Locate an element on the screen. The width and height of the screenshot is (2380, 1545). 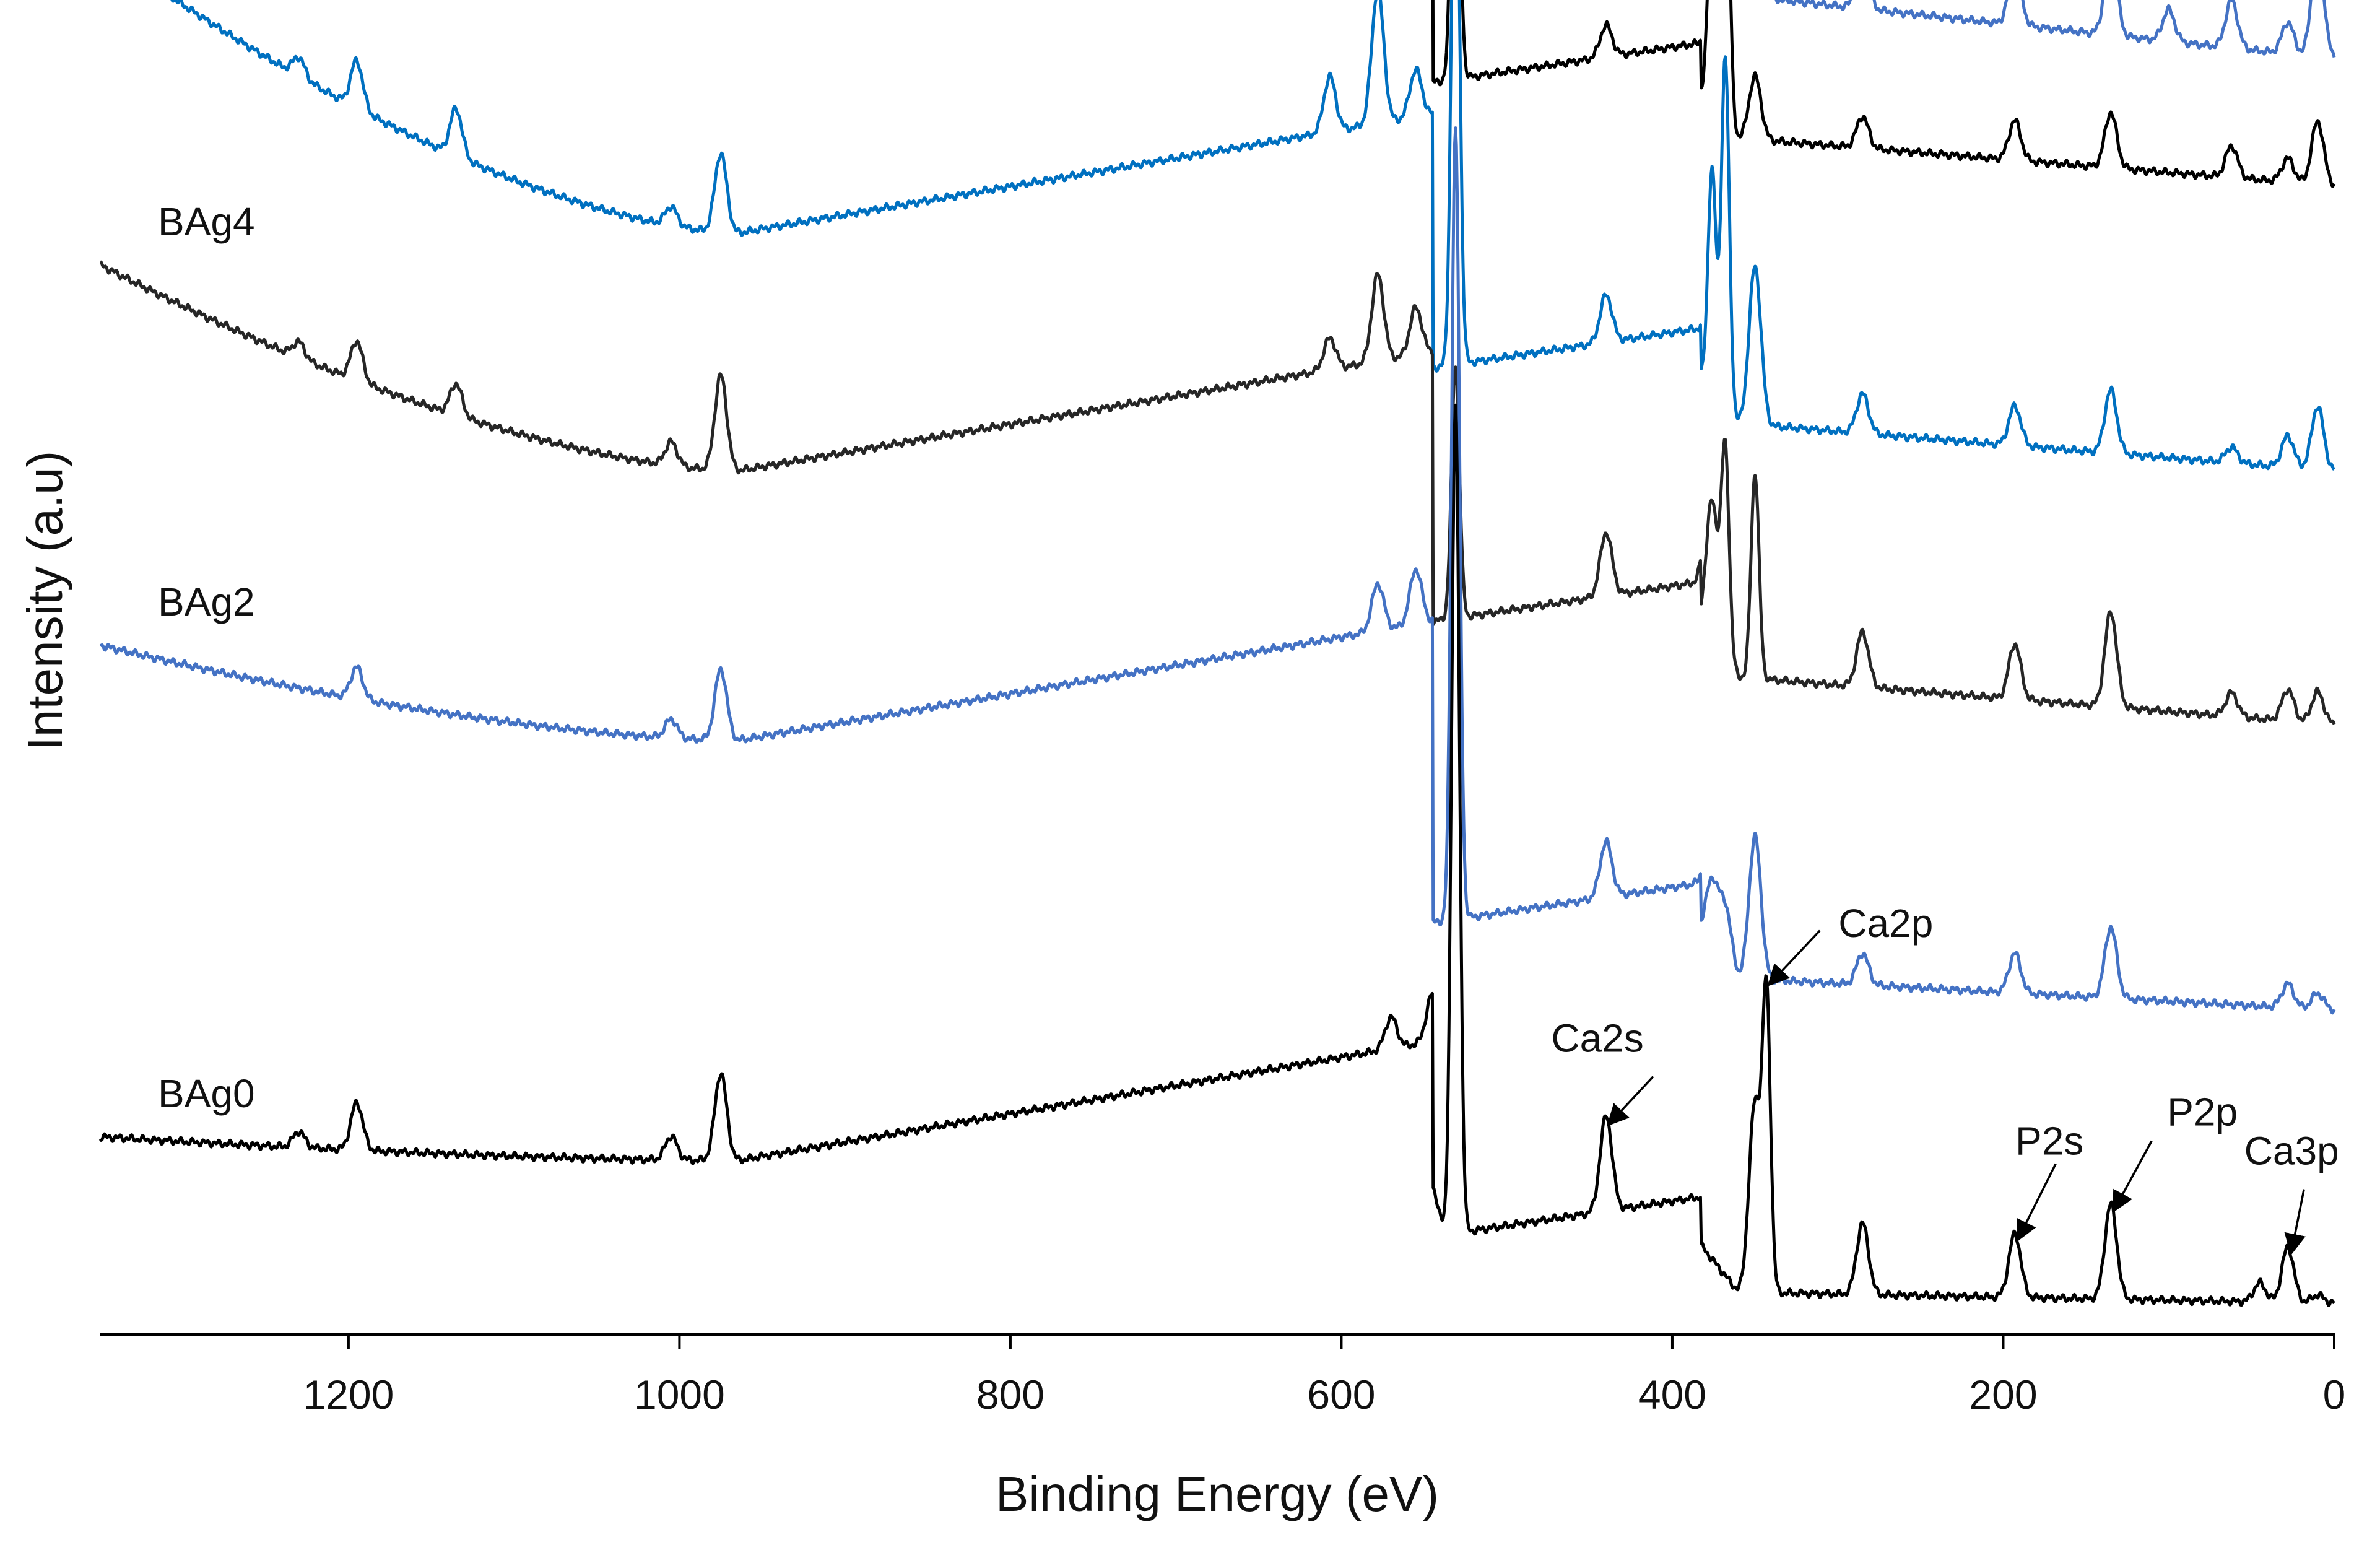
annotation-label-ca2p: Ca2p is located at coordinates (1885, 923).